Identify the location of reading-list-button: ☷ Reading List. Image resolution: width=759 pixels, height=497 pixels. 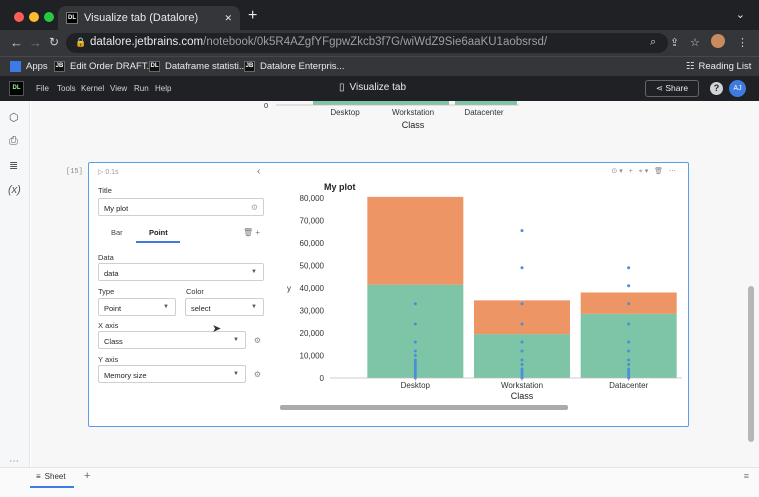
(718, 66).